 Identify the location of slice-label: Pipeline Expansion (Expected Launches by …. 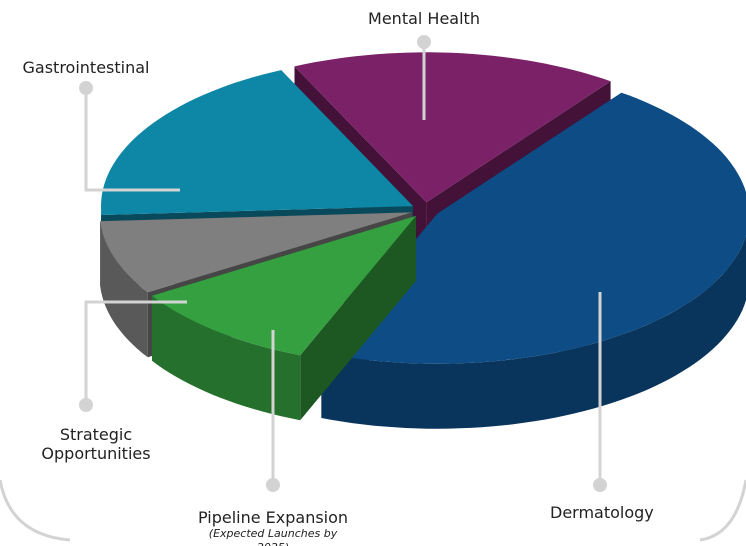
(273, 527).